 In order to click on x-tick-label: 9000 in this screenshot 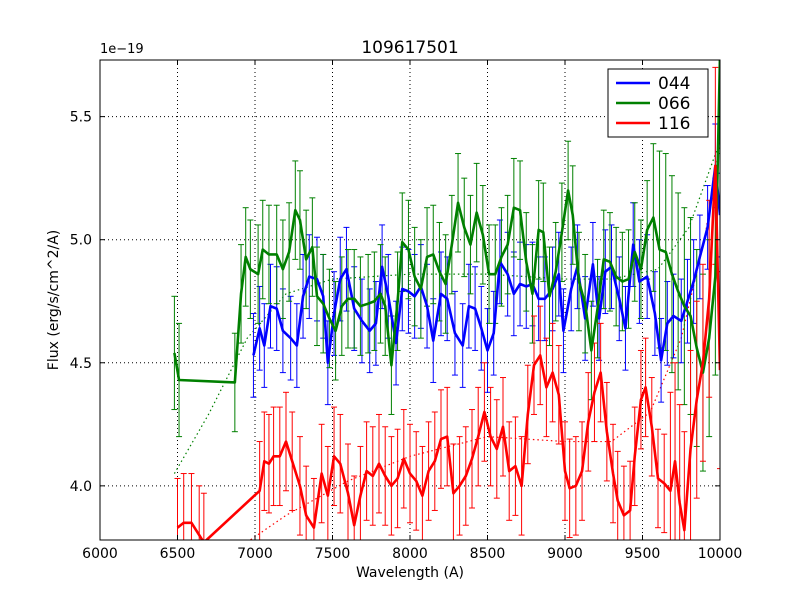, I will do `click(565, 554)`.